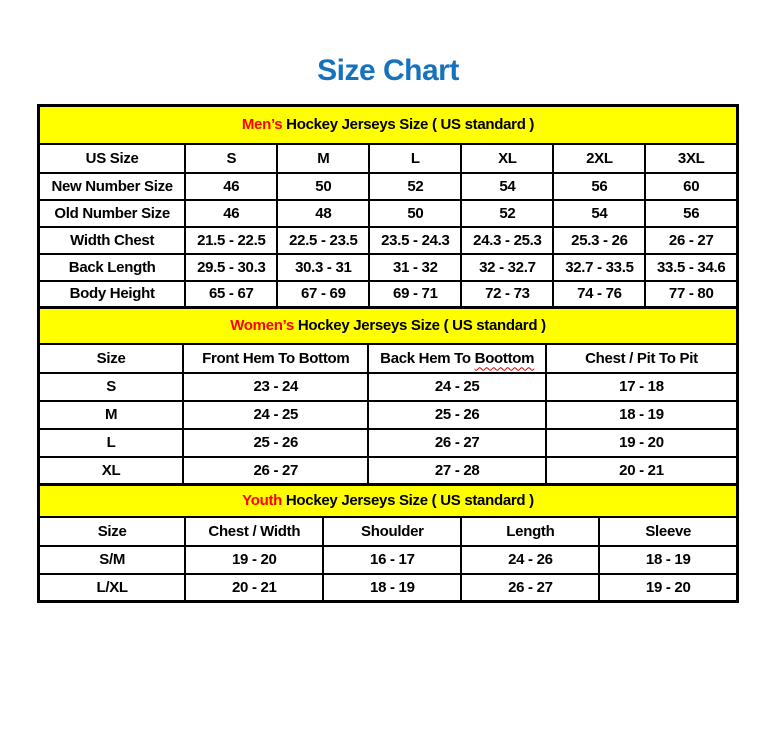 The image size is (776, 746). What do you see at coordinates (231, 158) in the screenshot?
I see `column-header: S` at bounding box center [231, 158].